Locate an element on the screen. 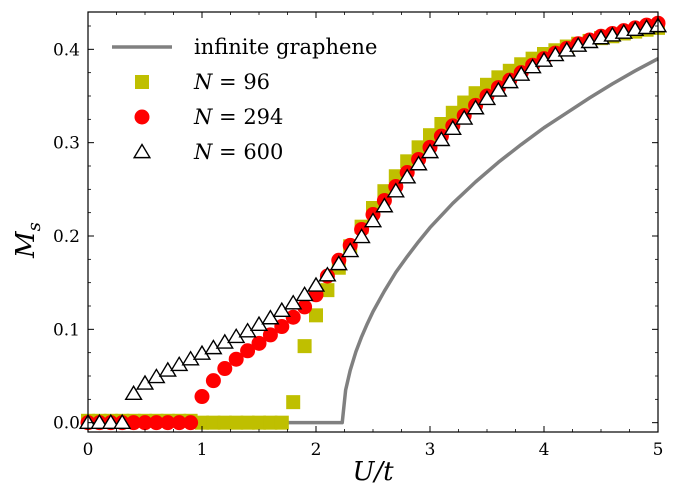 This screenshot has height=496, width=676. x-tick-label: 4 is located at coordinates (544, 450).